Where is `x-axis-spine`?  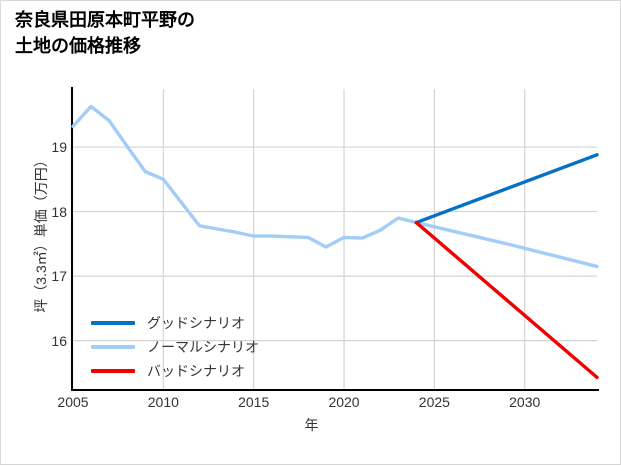
x-axis-spine is located at coordinates (335, 390).